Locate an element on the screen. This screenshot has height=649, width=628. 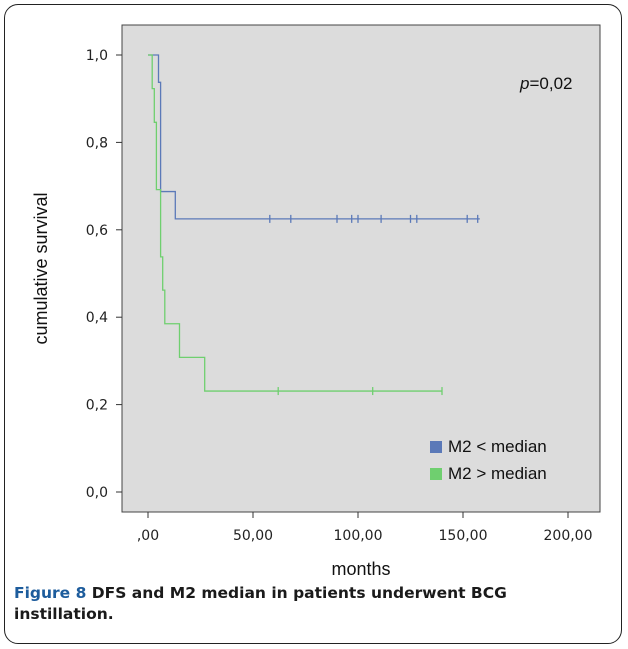
y-tick-label: 0,4 is located at coordinates (97, 318).